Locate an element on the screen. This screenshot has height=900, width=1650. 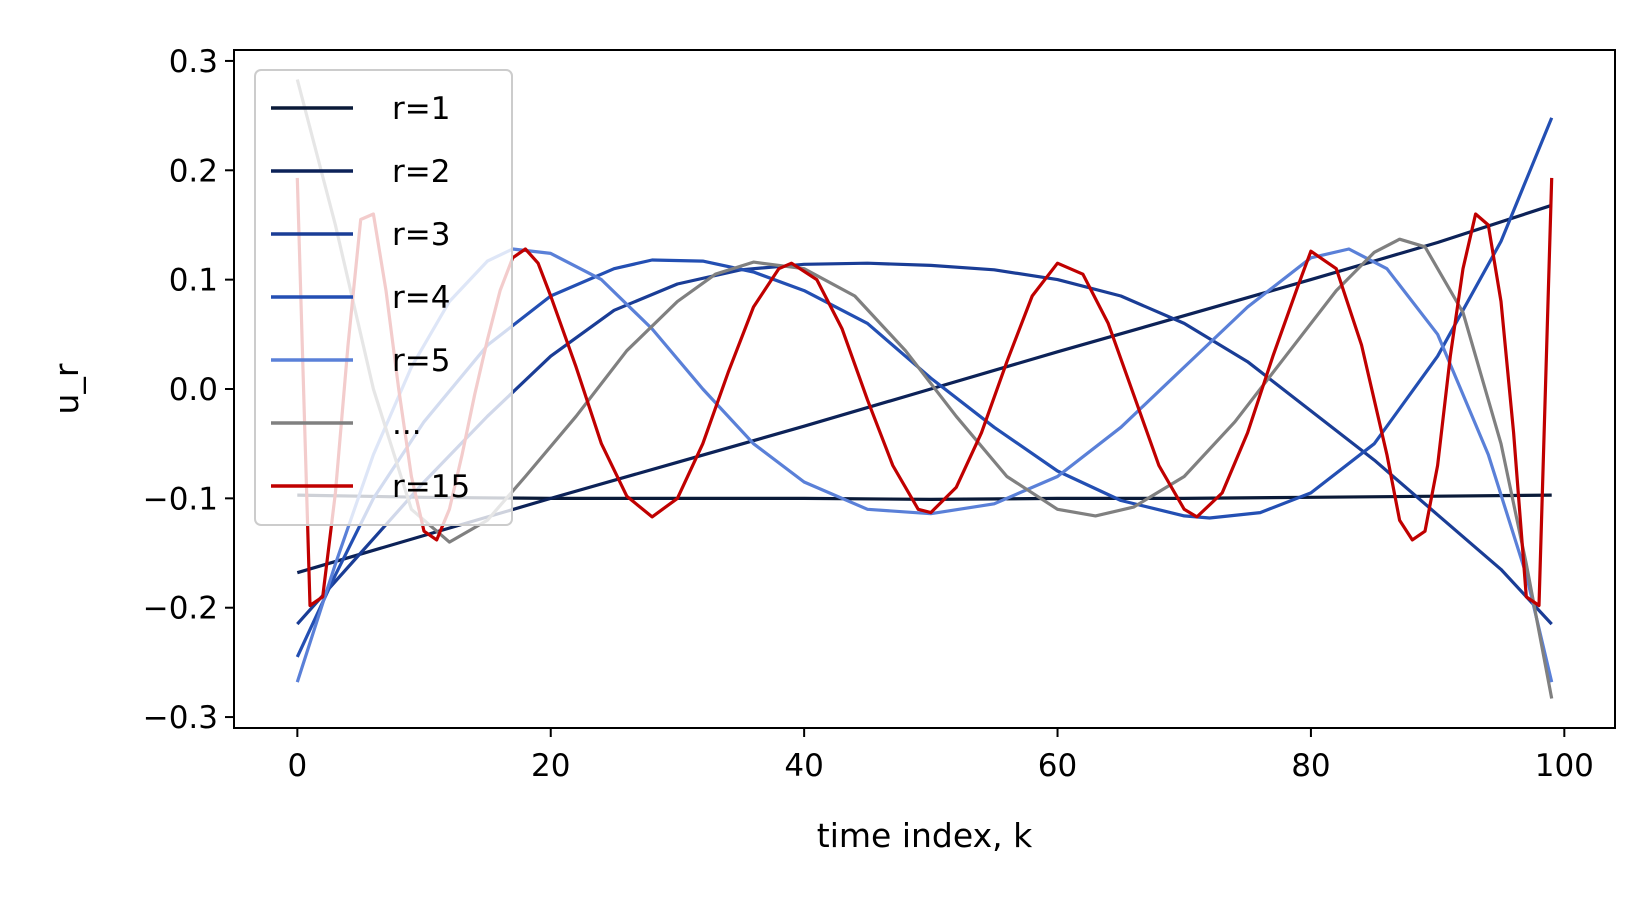
x-tick-label: 100 is located at coordinates (1564, 766).